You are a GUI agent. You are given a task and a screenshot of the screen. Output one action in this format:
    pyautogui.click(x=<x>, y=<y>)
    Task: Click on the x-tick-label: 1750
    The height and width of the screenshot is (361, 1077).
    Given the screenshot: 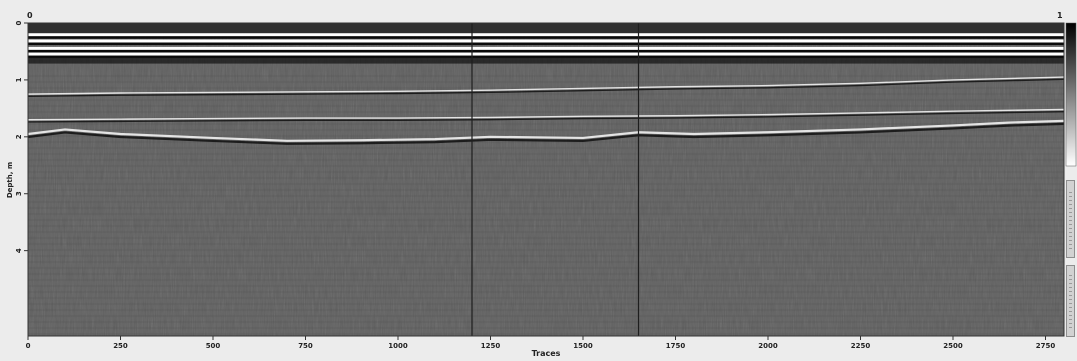 What is the action you would take?
    pyautogui.click(x=676, y=346)
    